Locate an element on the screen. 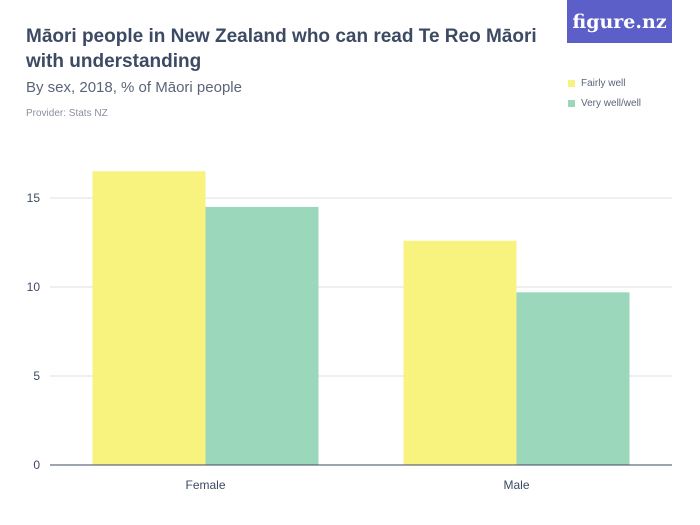 The width and height of the screenshot is (700, 525). chart-subtitle: By sex, 2018, % of Māori people is located at coordinates (134, 87).